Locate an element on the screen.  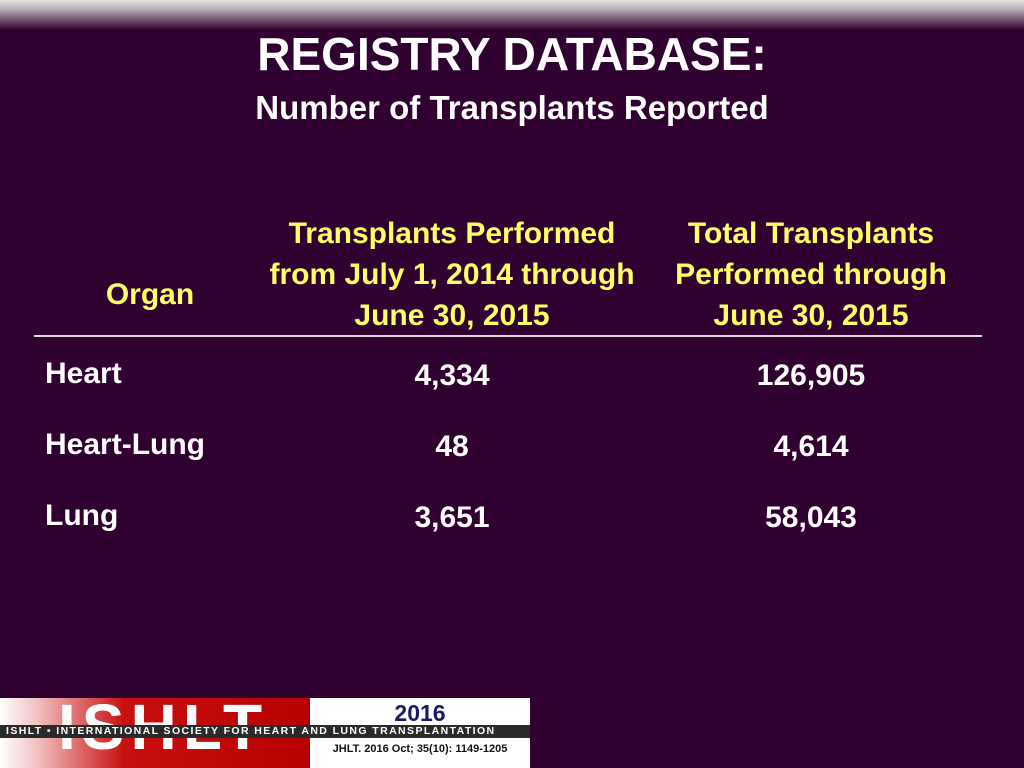
row-heart-lung-period: 48 is located at coordinates (452, 446).